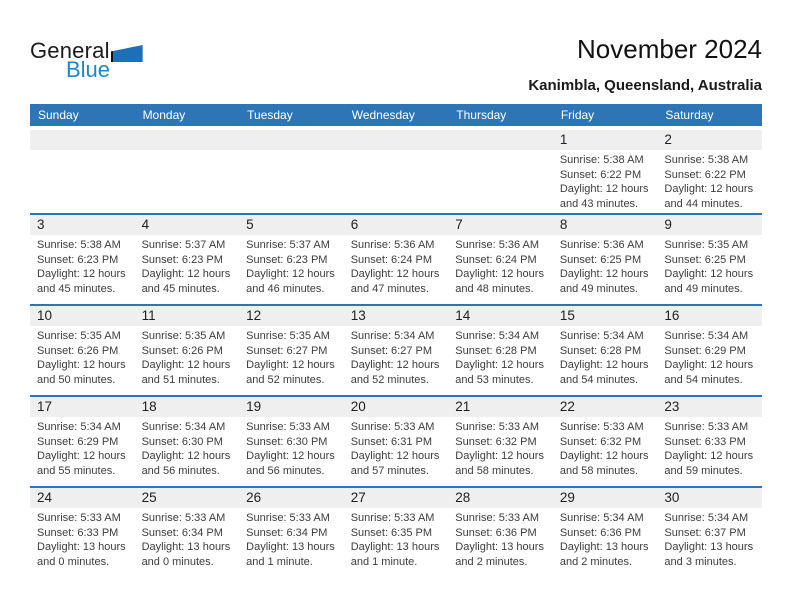 This screenshot has width=792, height=612. I want to click on day-number: 28, so click(463, 497).